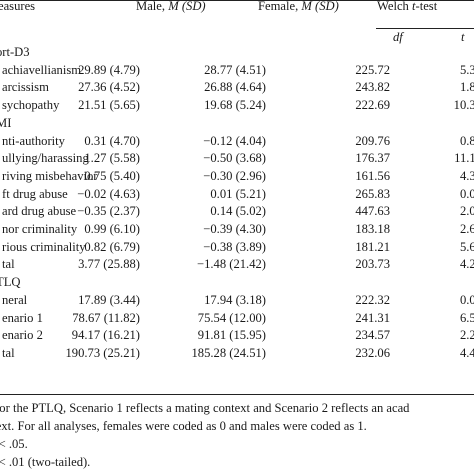  I want to click on row-male-value: 78.67 (11.82), so click(106, 317).